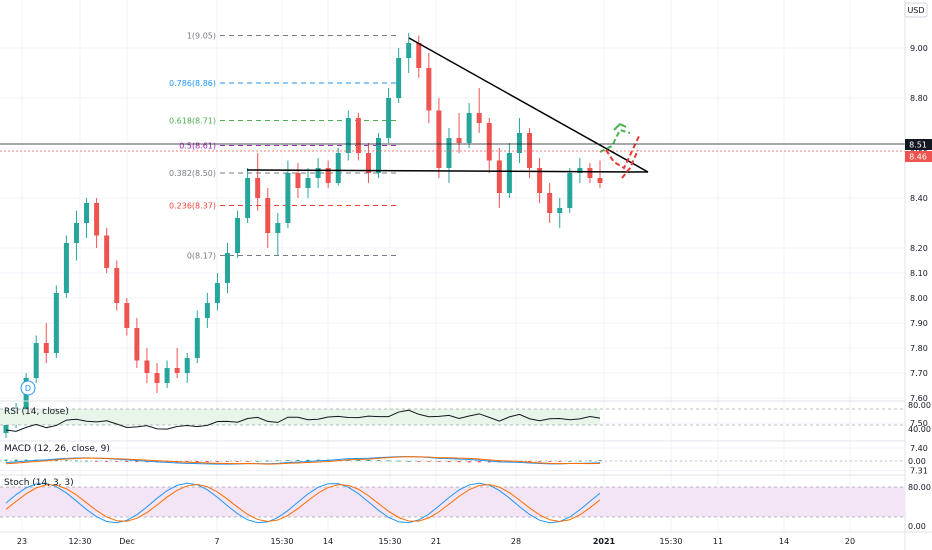 Image resolution: width=932 pixels, height=550 pixels. What do you see at coordinates (201, 36) in the screenshot?
I see `fib-level-label: 1(9.05)` at bounding box center [201, 36].